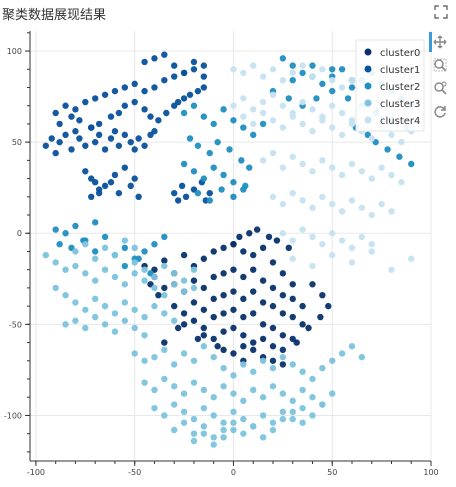  What do you see at coordinates (368, 120) in the screenshot?
I see `legend-swatch-cluster4` at bounding box center [368, 120].